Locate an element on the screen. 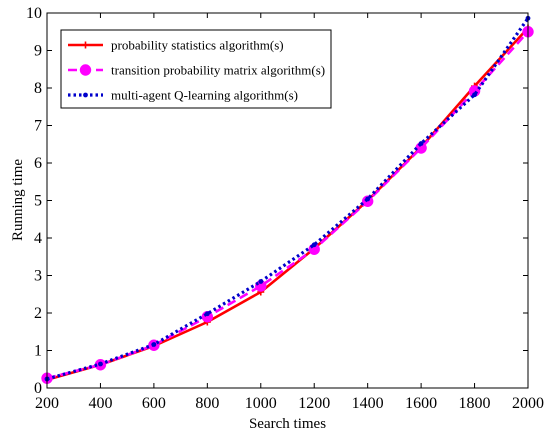  y-tick-label: 9 is located at coordinates (38, 51).